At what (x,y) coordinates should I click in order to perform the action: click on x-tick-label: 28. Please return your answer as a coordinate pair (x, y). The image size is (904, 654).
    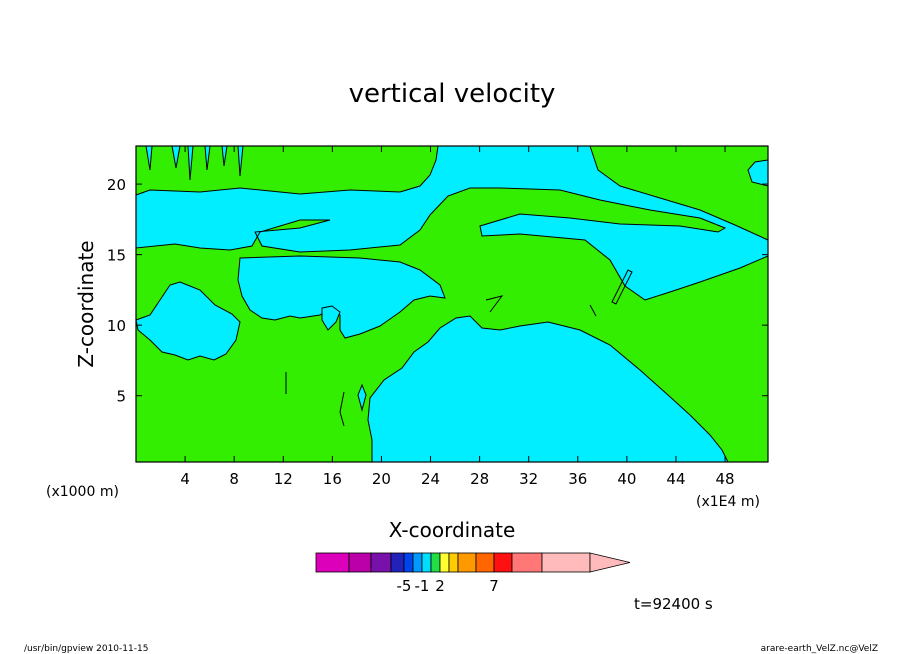
    Looking at the image, I should click on (479, 479).